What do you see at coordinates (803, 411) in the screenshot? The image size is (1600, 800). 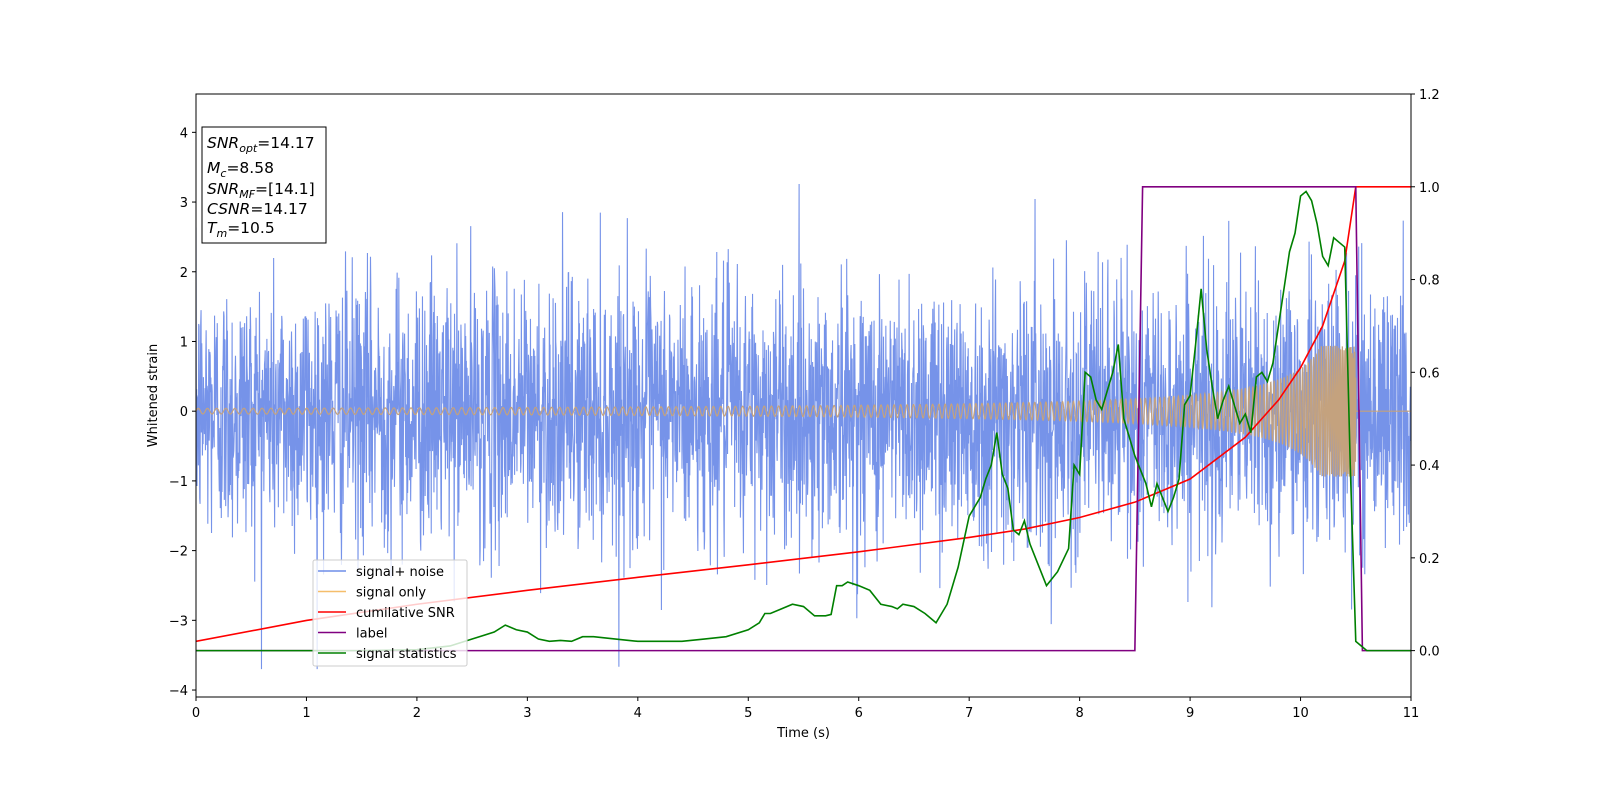 I see `series-signal-only` at bounding box center [803, 411].